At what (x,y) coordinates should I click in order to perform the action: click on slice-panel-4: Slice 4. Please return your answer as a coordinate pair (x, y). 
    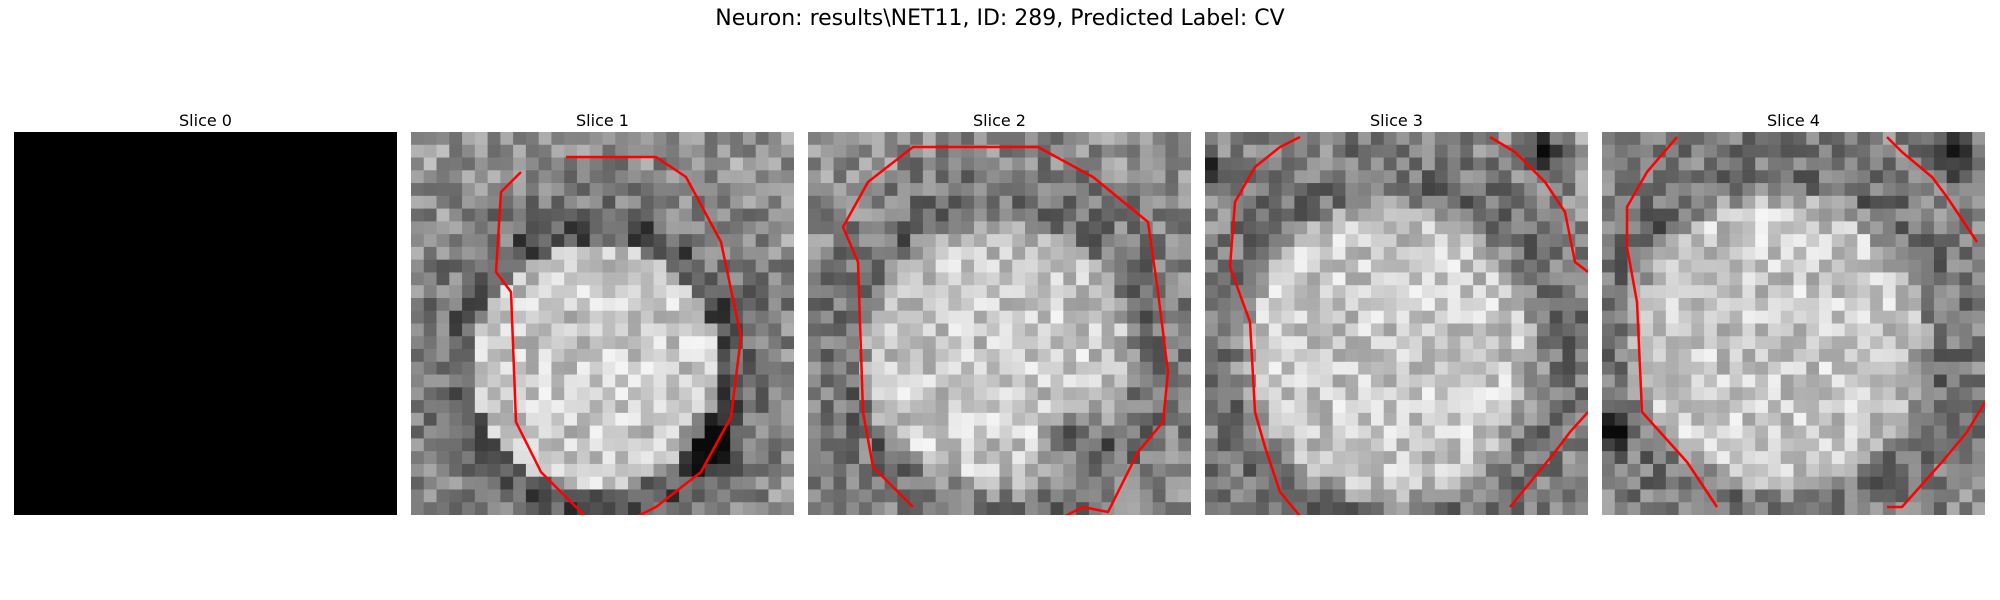
    Looking at the image, I should click on (1793, 312).